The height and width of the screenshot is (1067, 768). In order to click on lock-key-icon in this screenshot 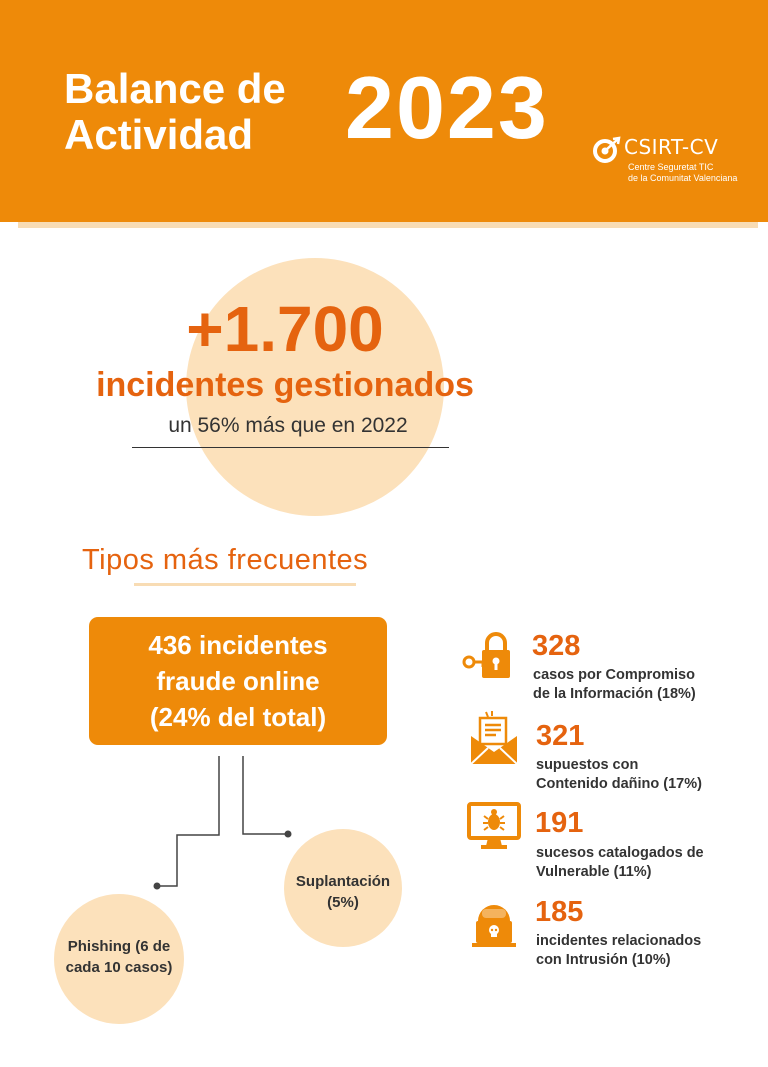, I will do `click(486, 655)`.